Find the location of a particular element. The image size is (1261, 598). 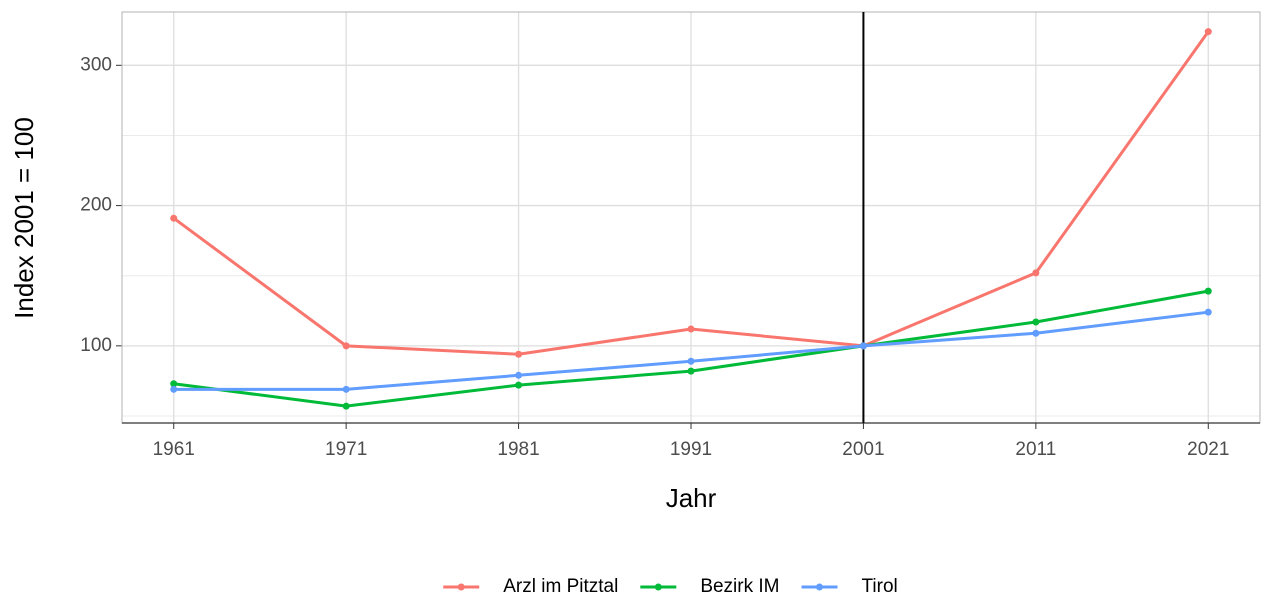

x-tick-label: 1981 is located at coordinates (518, 449).